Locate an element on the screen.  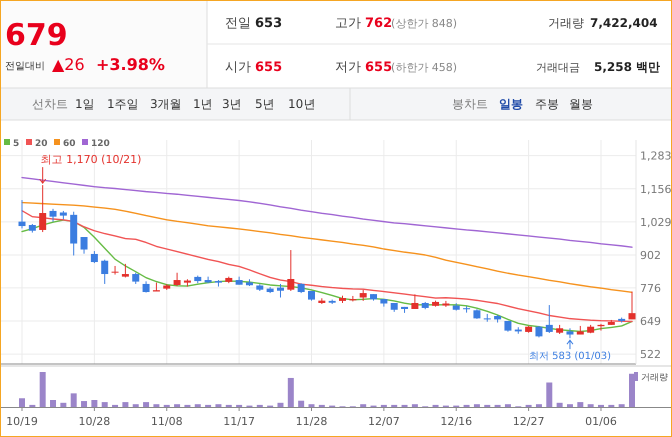
text: 3년 is located at coordinates (232, 104).